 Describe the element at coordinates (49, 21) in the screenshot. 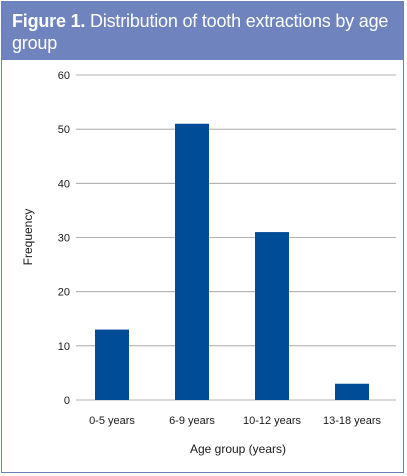

I see `figure-label: Figure 1.` at that location.